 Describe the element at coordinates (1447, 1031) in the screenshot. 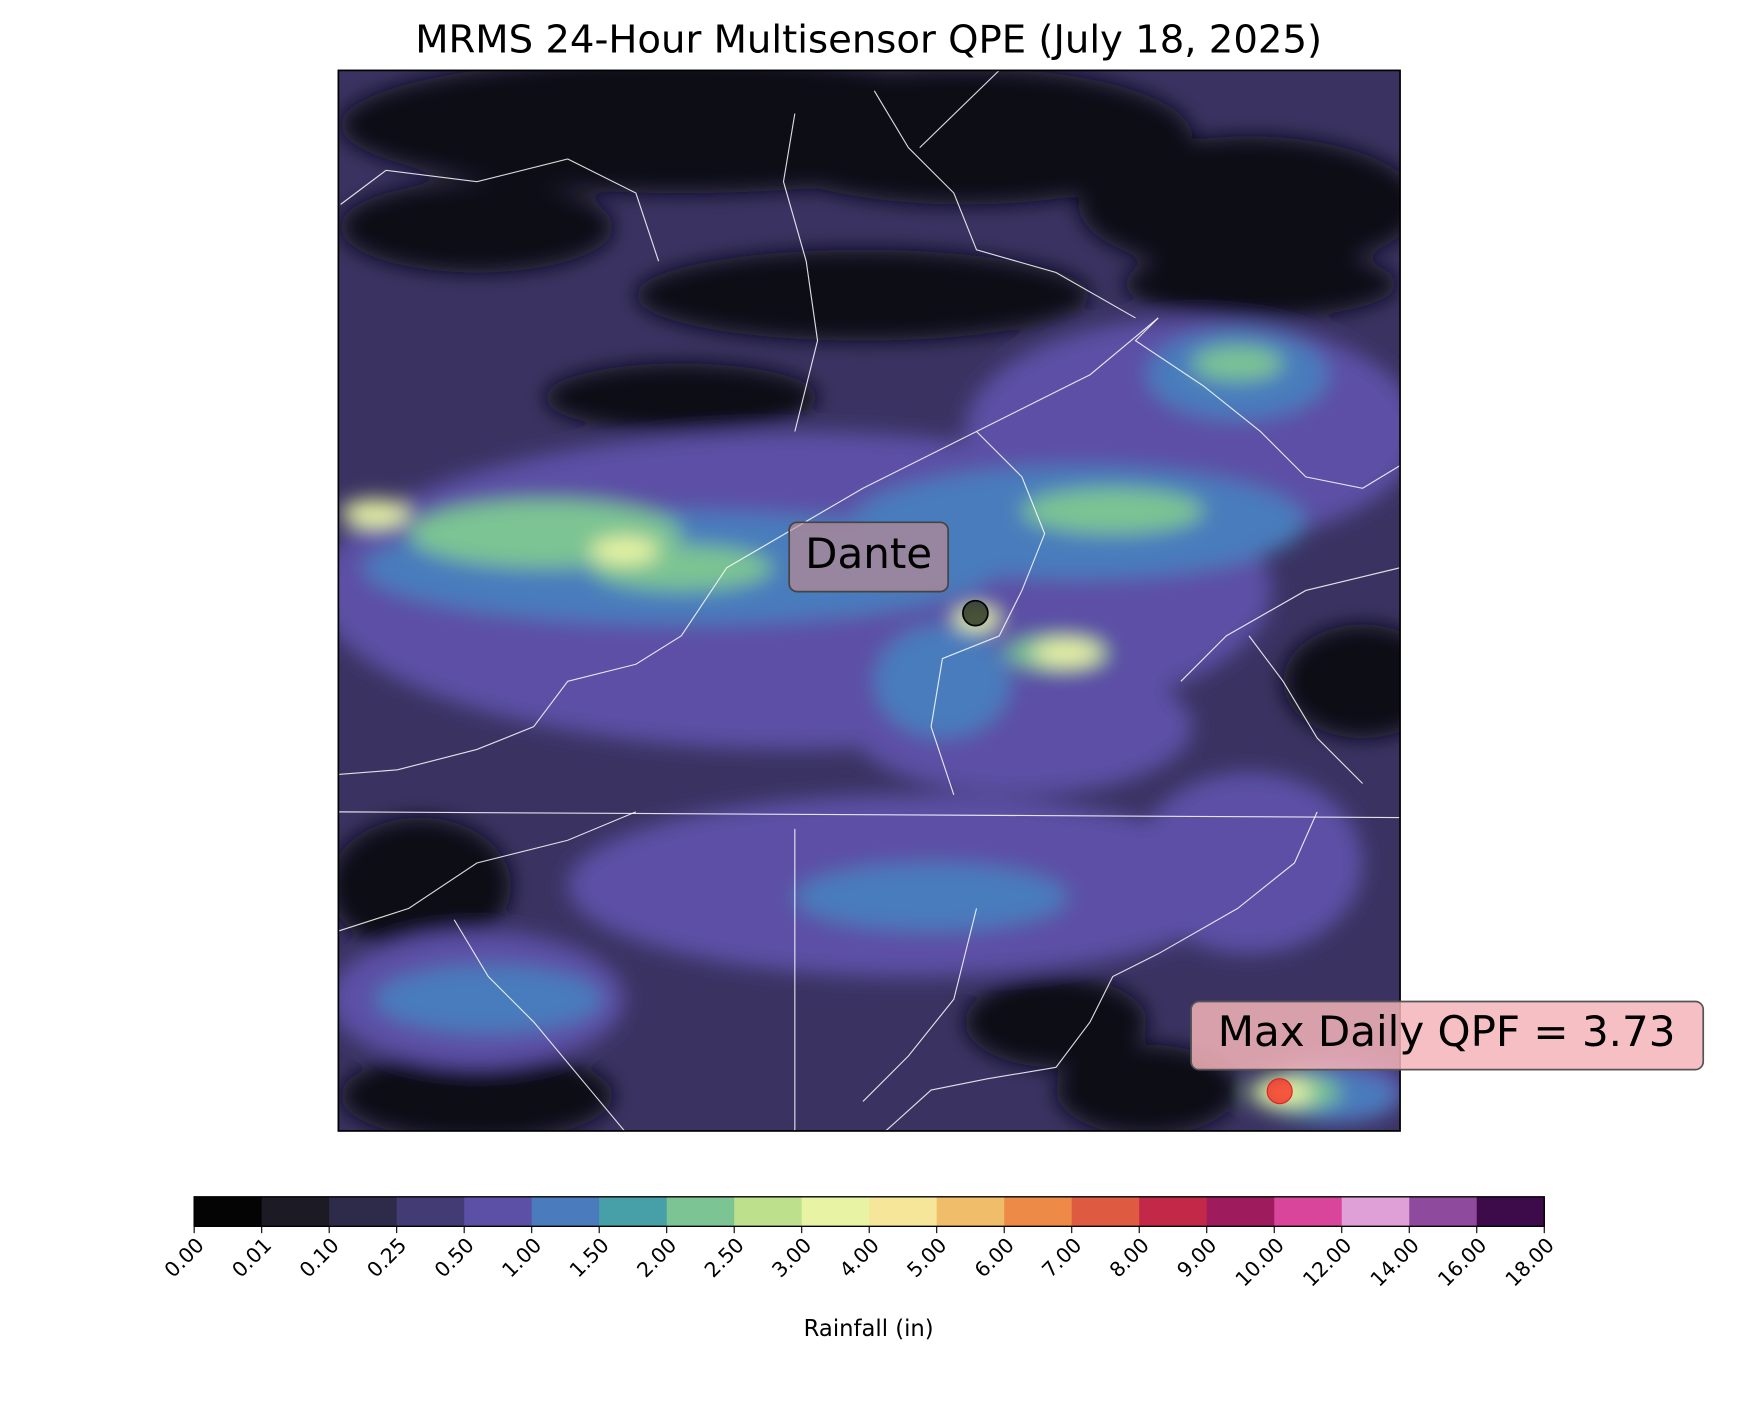

I see `max-label: Max Daily QPF = 3.73` at that location.